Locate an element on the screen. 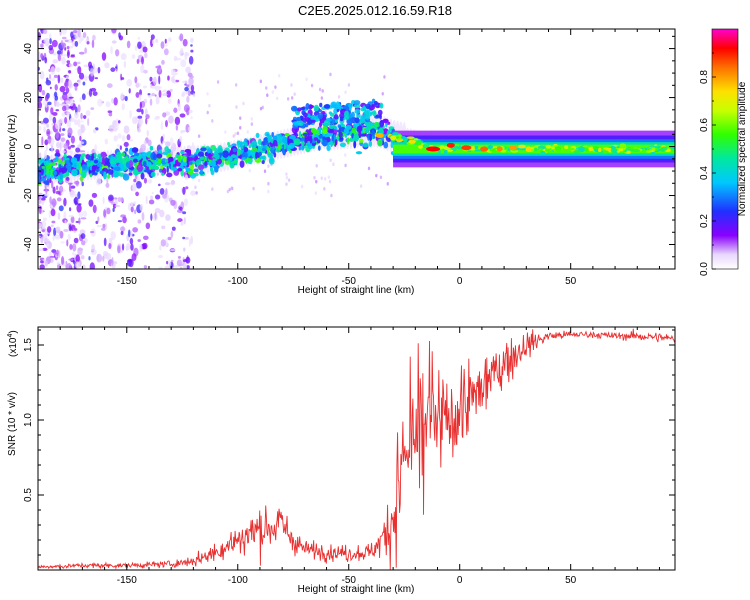 This screenshot has width=750, height=600. snr-x-label: Height of straight line (km) is located at coordinates (356, 589).